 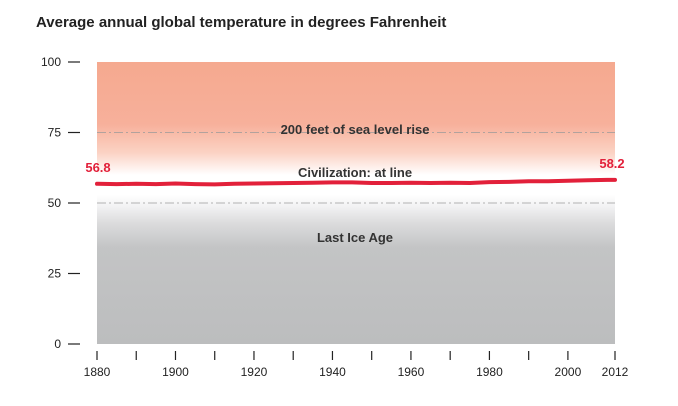 What do you see at coordinates (51, 62) in the screenshot?
I see `y-tick-label: 100` at bounding box center [51, 62].